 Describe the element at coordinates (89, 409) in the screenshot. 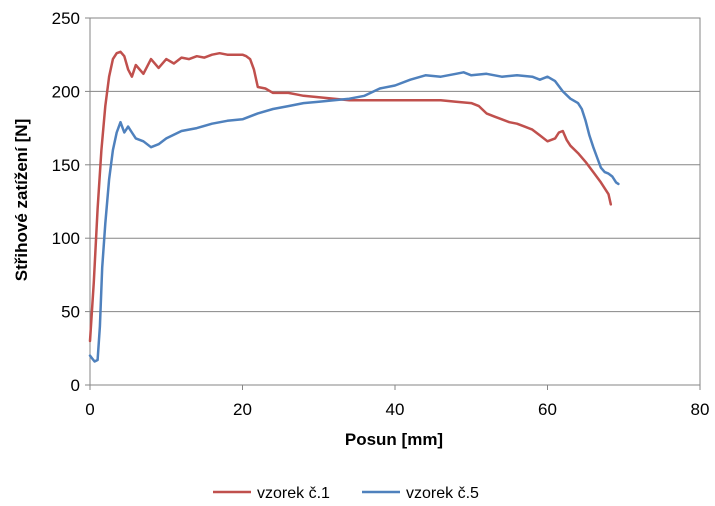

I see `x-tick-label-0: 0` at that location.